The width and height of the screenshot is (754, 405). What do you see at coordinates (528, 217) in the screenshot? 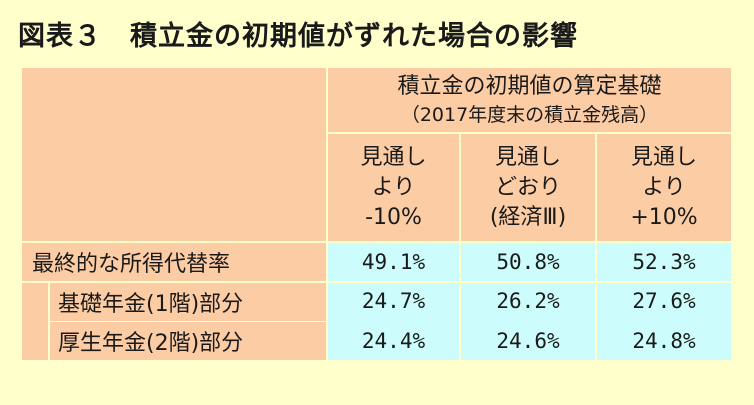
I see `column-header-line: (経済Ⅲ)` at bounding box center [528, 217].